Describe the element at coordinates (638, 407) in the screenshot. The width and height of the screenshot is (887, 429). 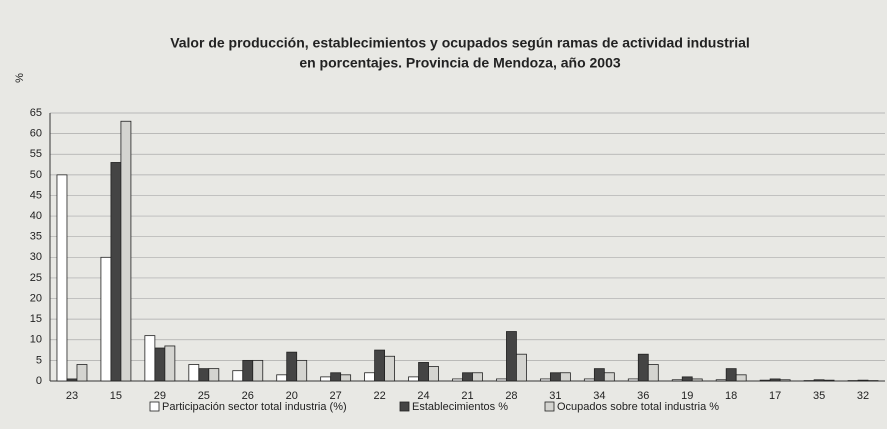
I see `legend-label: Ocupados sobre total industria %` at that location.